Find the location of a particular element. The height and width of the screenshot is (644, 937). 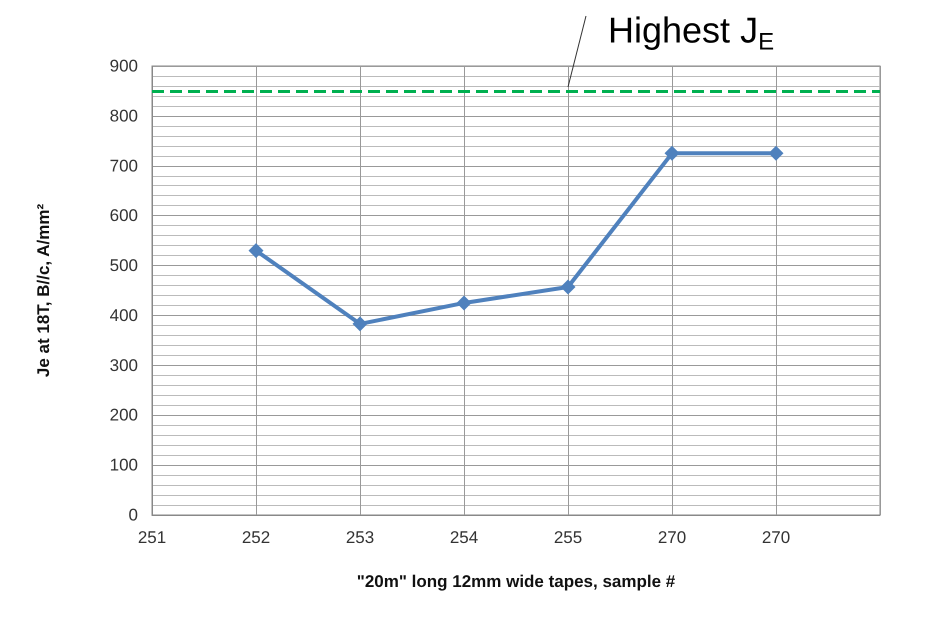

y-tick-label: 800 is located at coordinates (124, 116).